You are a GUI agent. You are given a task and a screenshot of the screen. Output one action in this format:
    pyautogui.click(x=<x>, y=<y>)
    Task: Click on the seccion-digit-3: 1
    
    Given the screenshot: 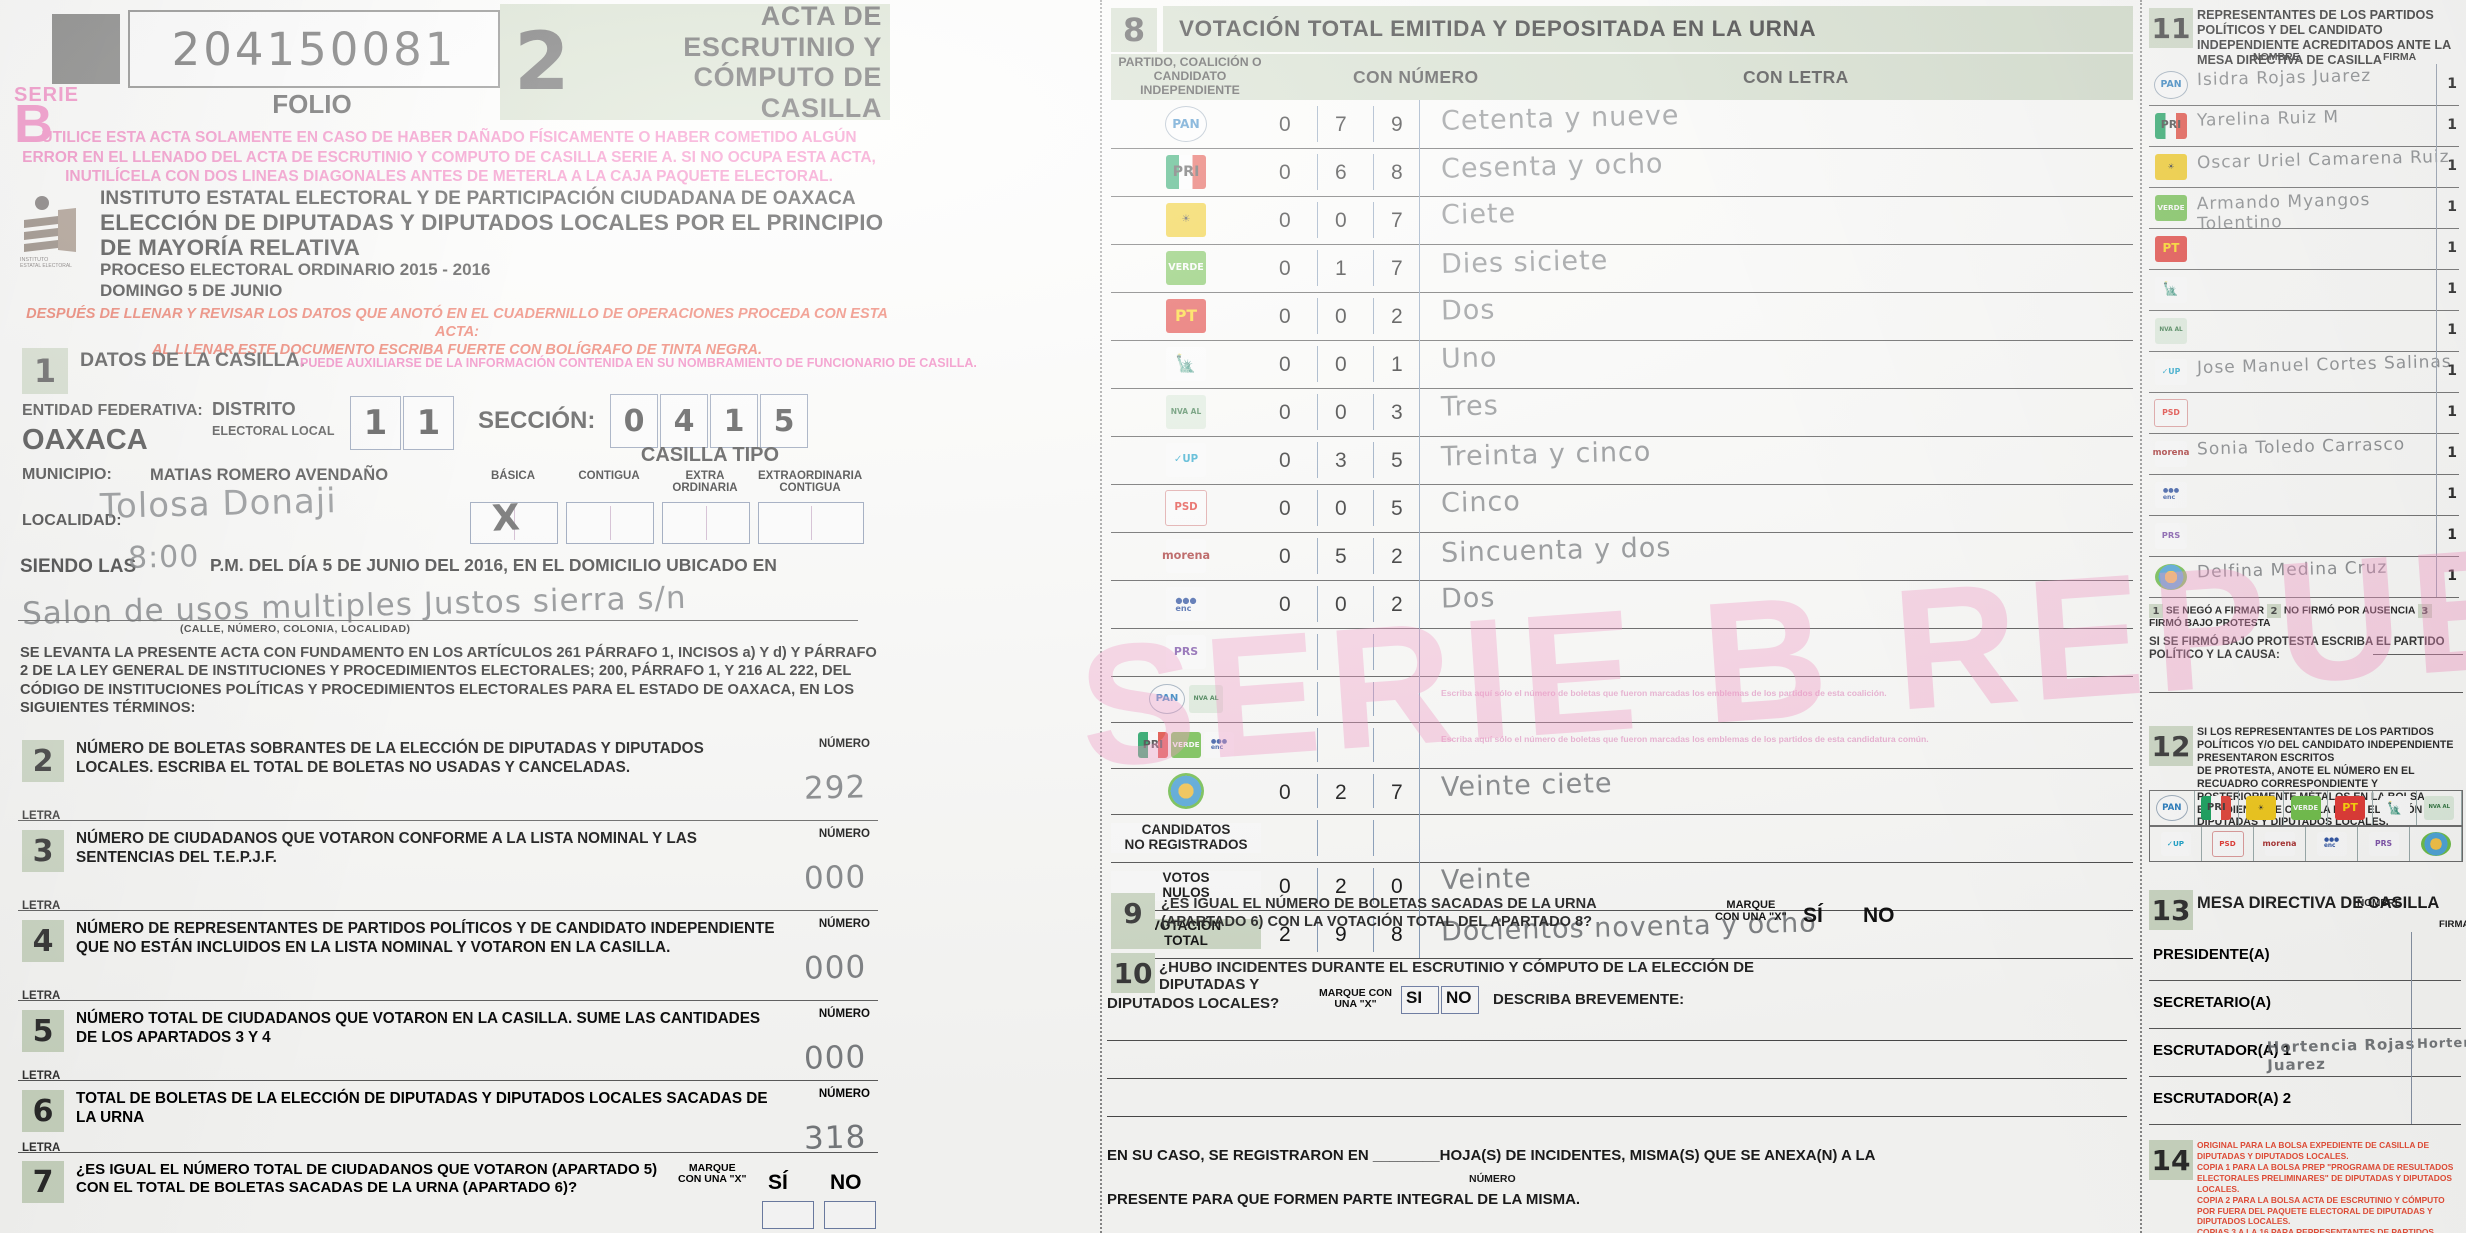 What is the action you would take?
    pyautogui.click(x=734, y=421)
    